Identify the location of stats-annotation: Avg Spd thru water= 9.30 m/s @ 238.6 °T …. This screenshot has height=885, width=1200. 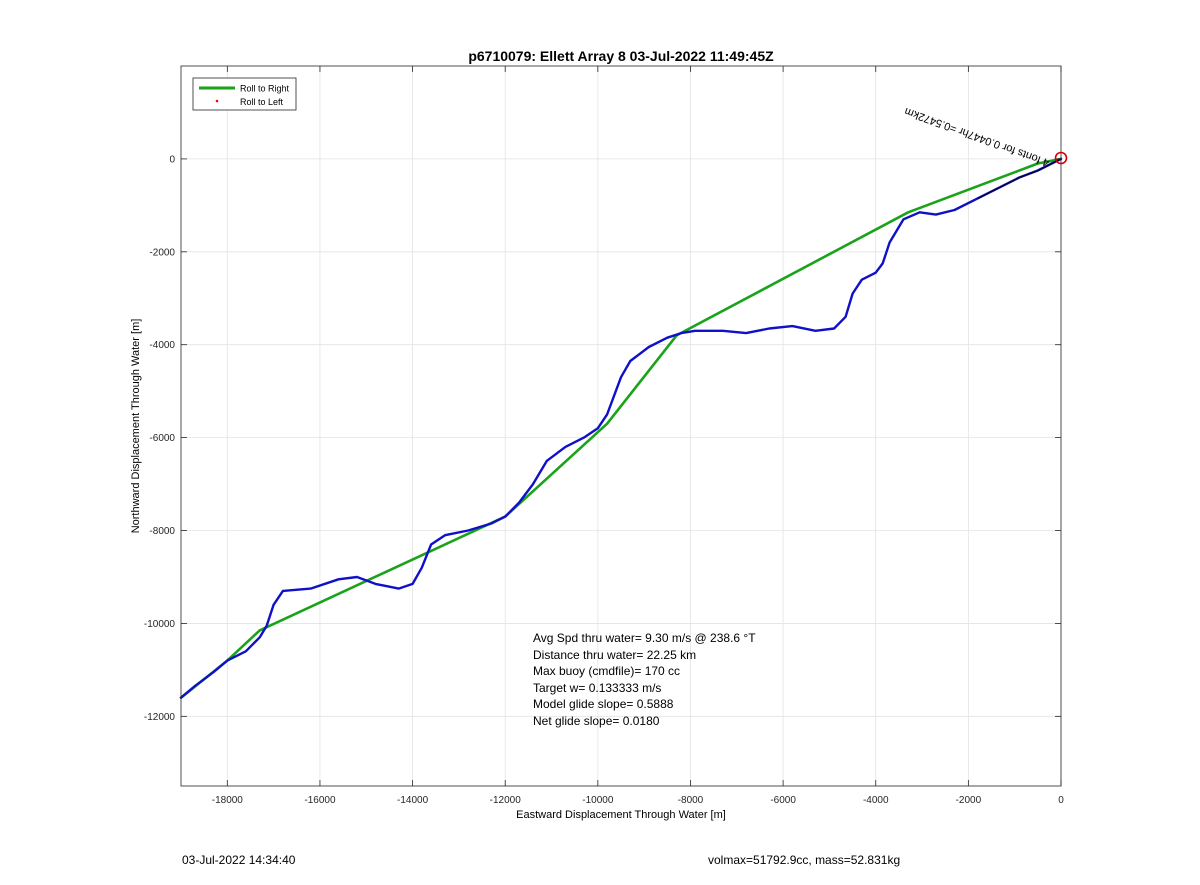
(644, 679).